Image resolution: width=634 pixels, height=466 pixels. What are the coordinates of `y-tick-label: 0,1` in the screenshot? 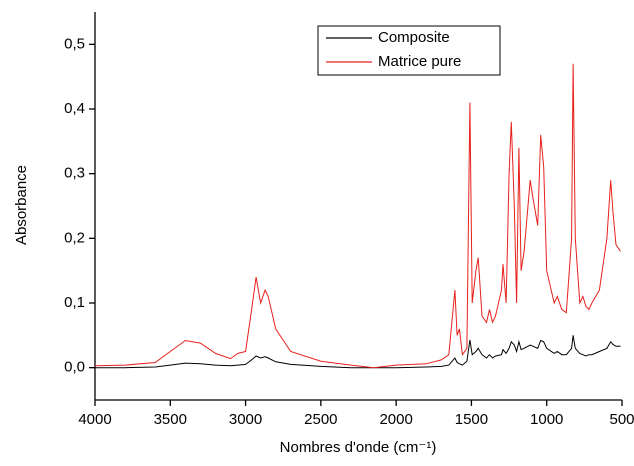 It's located at (74, 302).